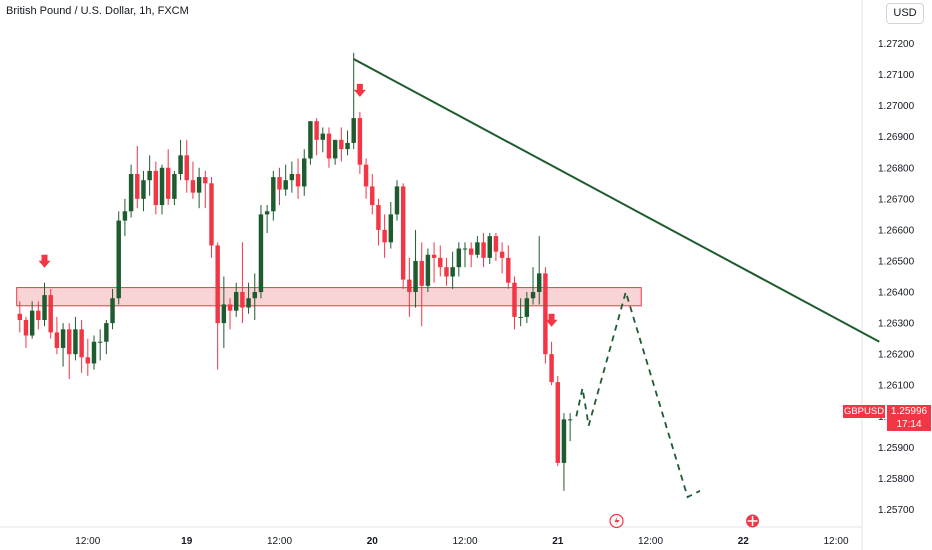 Image resolution: width=932 pixels, height=550 pixels. I want to click on y-tick-label: 1.26900, so click(896, 137).